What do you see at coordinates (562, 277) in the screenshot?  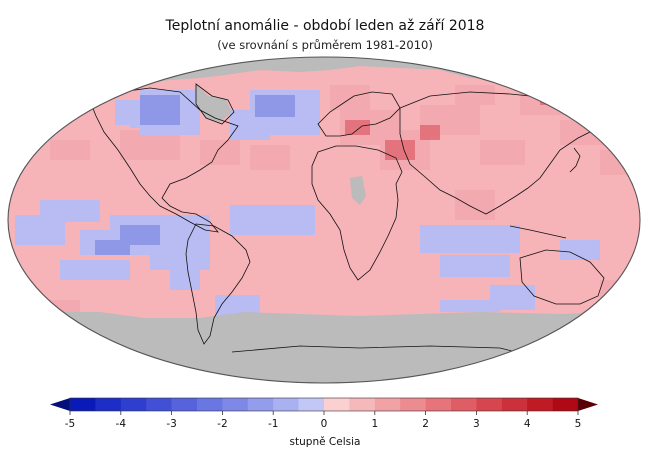 I see `coast-australia` at bounding box center [562, 277].